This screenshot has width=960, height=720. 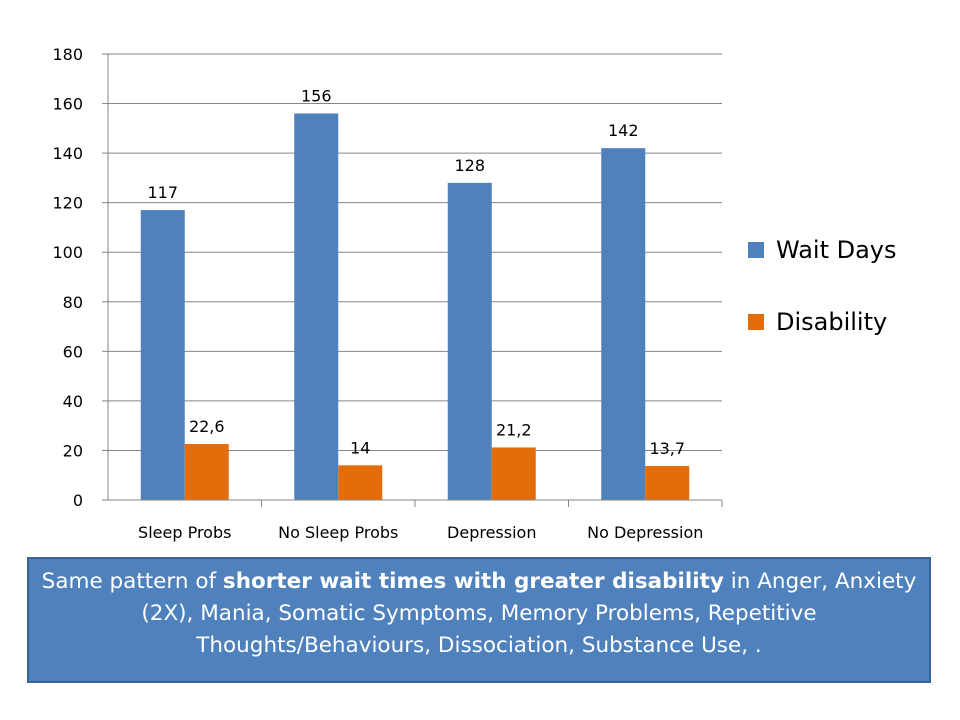 What do you see at coordinates (514, 429) in the screenshot?
I see `data-label-disability: 21,2` at bounding box center [514, 429].